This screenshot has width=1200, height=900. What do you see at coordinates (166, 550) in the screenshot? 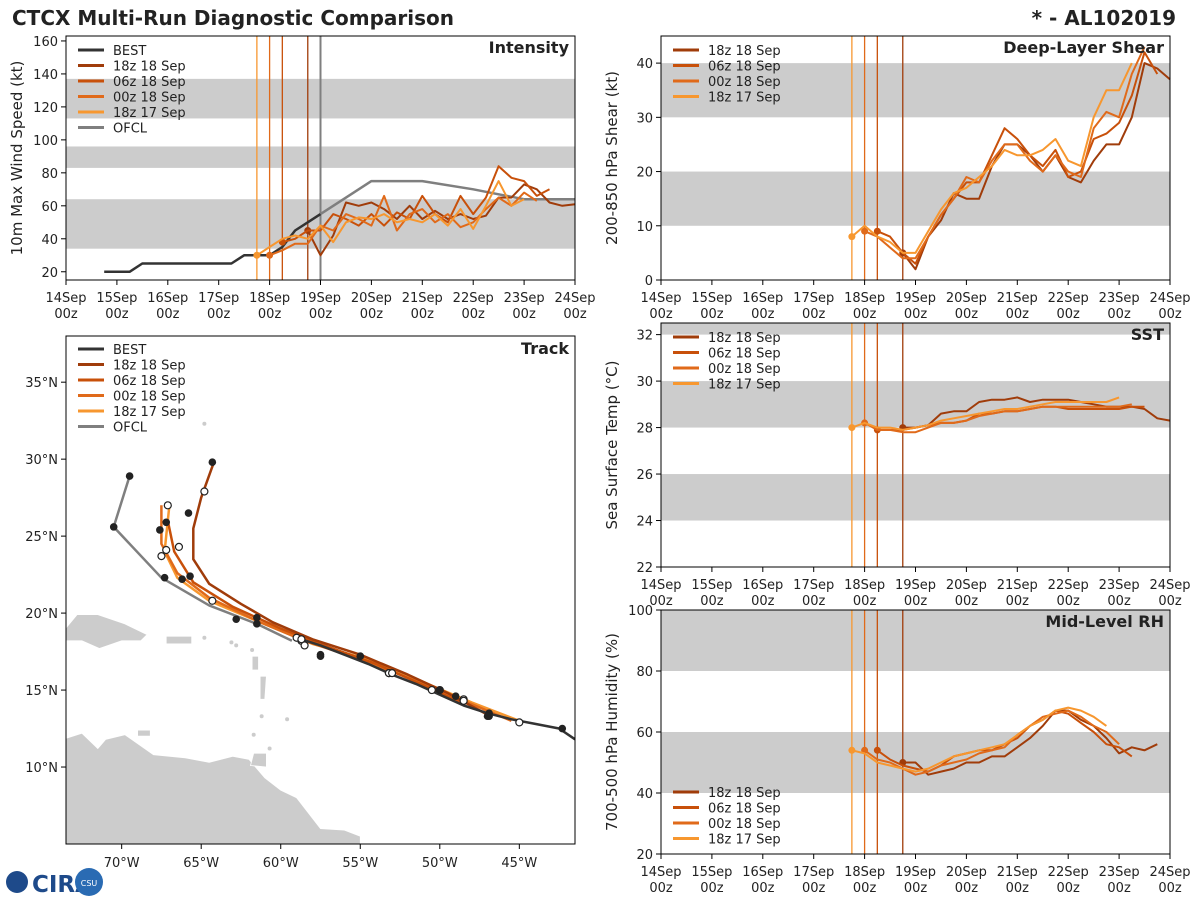
I see `track-point-open-00z-18-sep` at bounding box center [166, 550].